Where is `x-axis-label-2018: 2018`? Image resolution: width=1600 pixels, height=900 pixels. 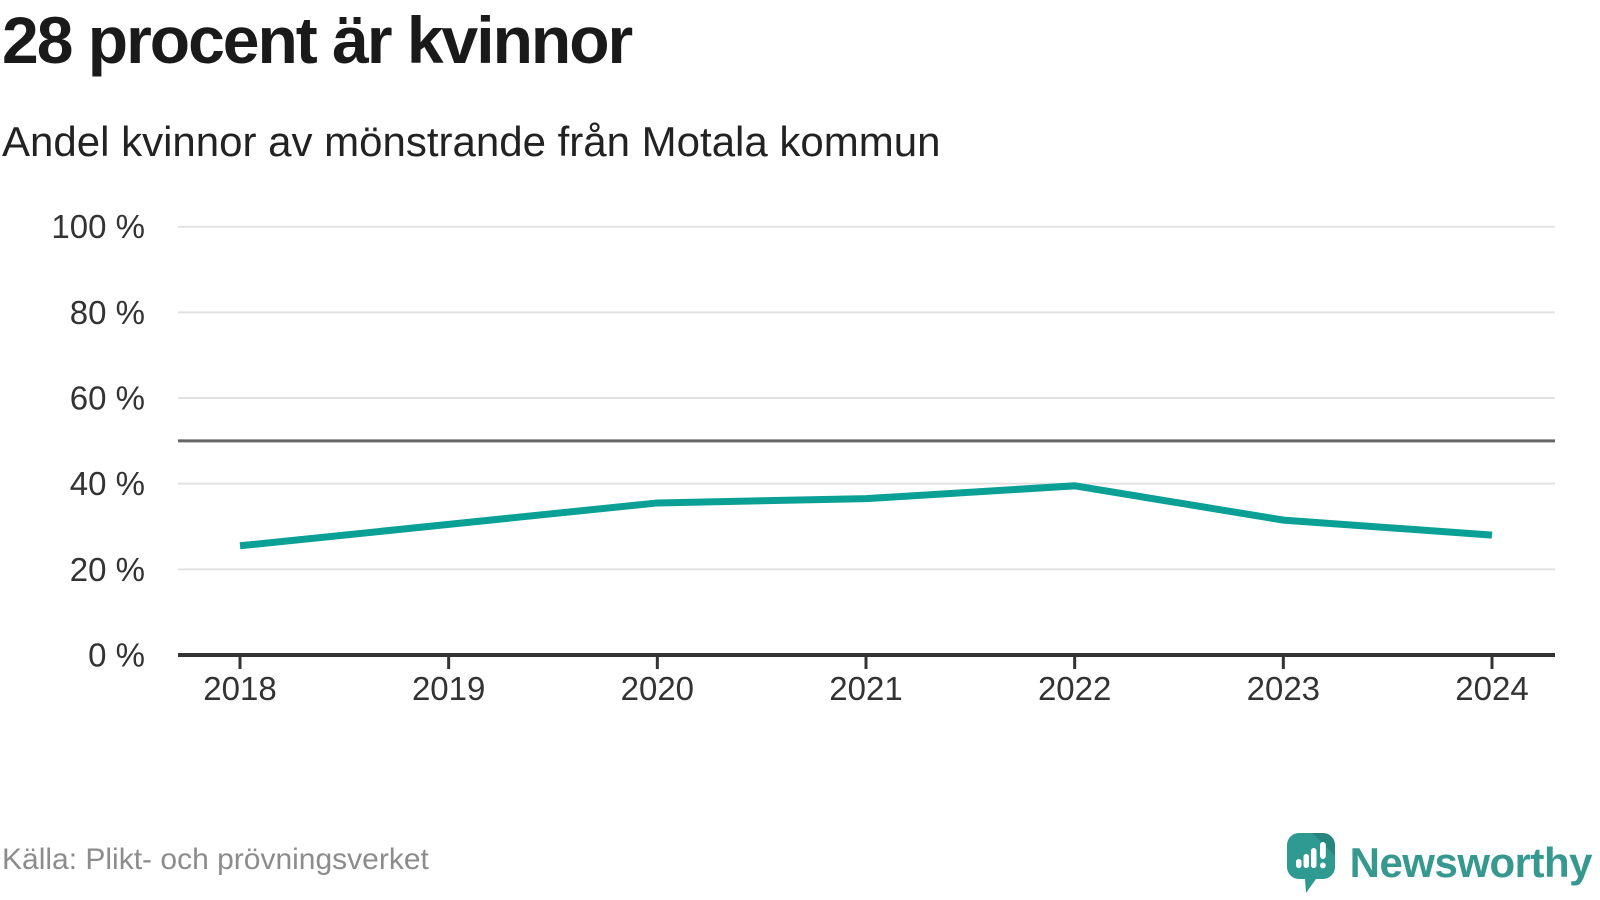 x-axis-label-2018: 2018 is located at coordinates (239, 688).